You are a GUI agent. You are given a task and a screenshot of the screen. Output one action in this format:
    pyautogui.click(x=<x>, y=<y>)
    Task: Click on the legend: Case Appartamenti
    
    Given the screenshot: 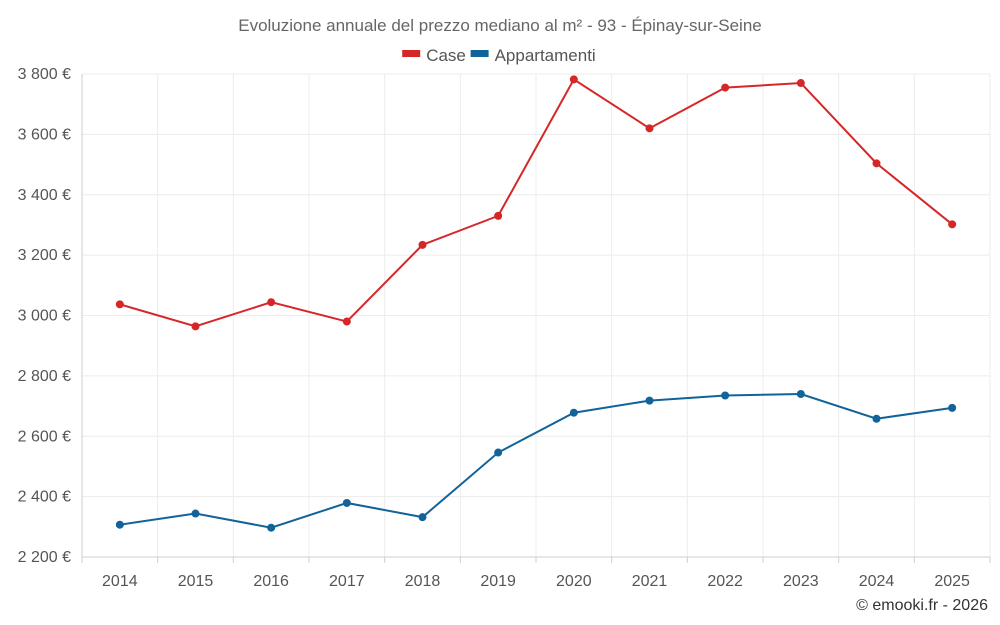 What is the action you would take?
    pyautogui.click(x=499, y=55)
    